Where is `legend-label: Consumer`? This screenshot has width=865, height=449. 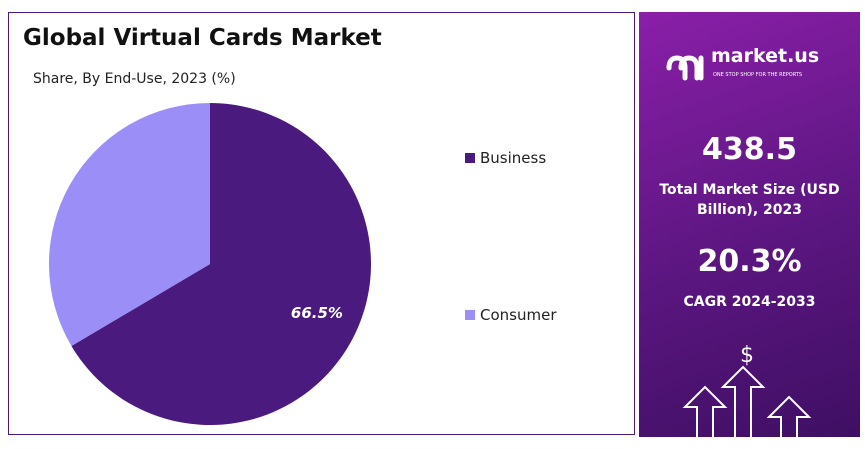 legend-label: Consumer is located at coordinates (518, 315).